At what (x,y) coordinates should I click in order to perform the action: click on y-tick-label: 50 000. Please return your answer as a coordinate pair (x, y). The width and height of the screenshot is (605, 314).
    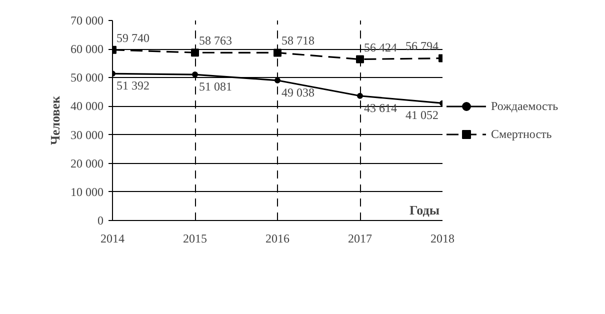
    Looking at the image, I should click on (87, 77).